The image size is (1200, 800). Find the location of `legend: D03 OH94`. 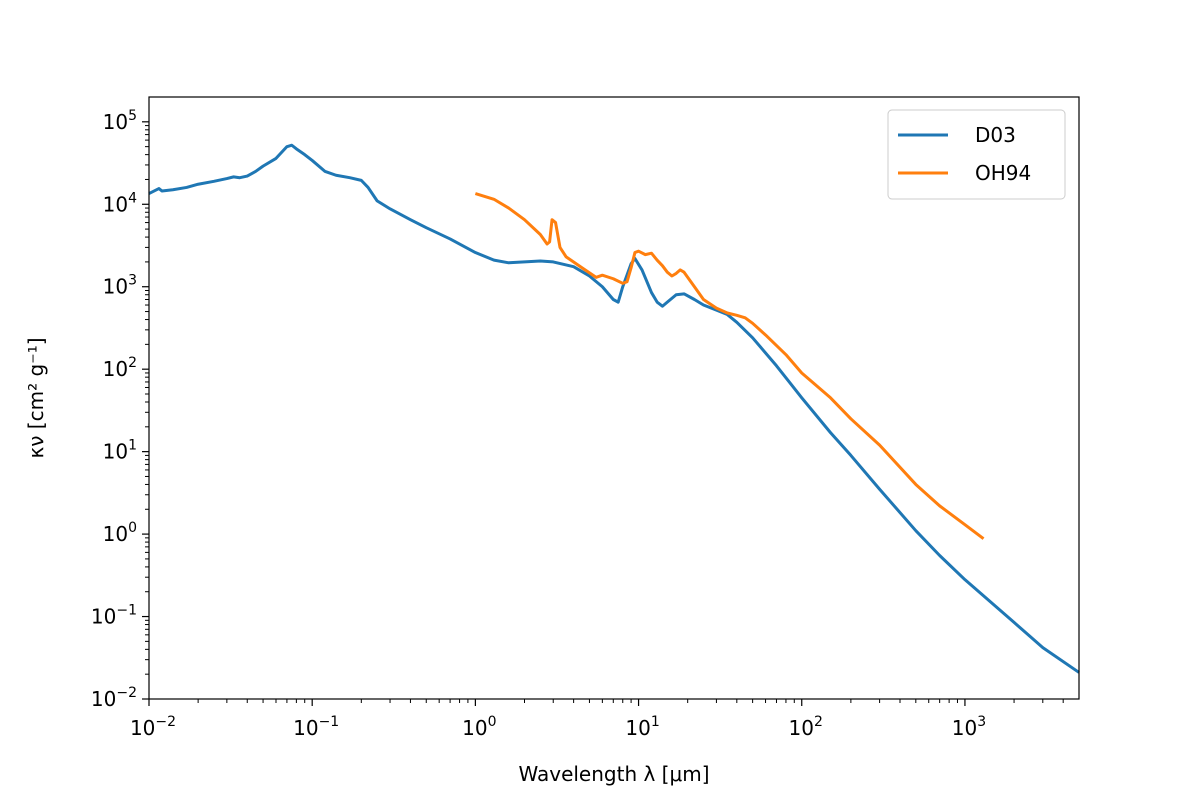

legend: D03 OH94 is located at coordinates (976, 154).